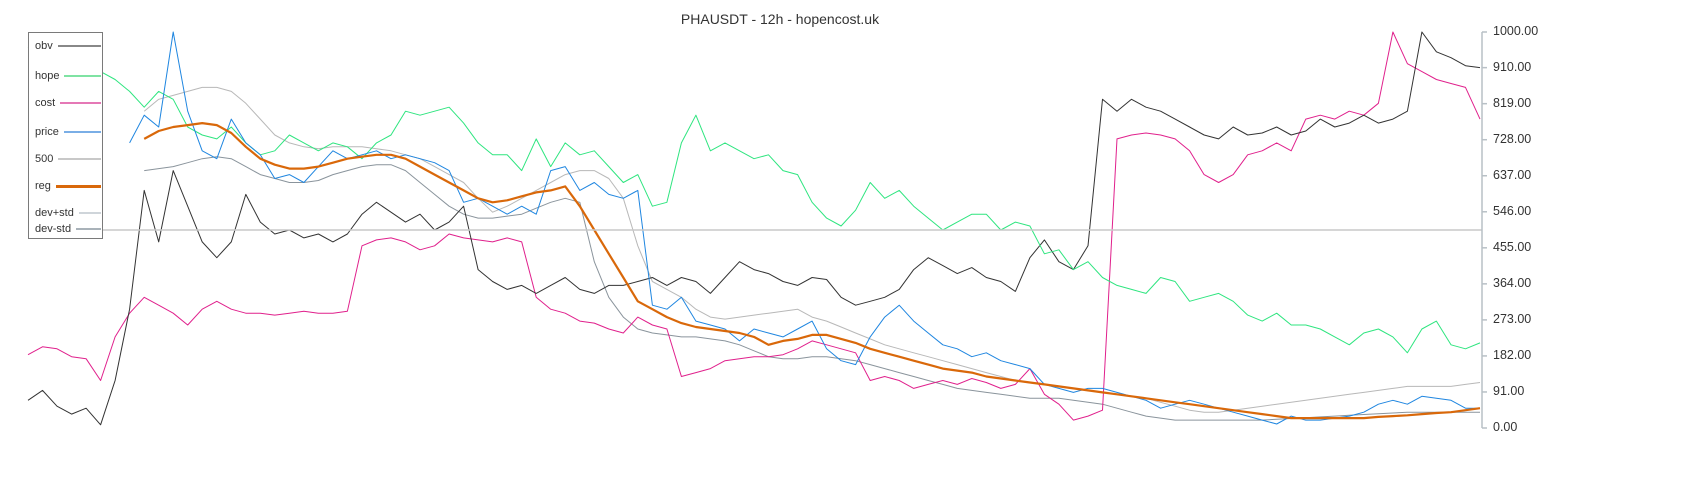 The height and width of the screenshot is (500, 1700). What do you see at coordinates (82, 132) in the screenshot?
I see `legend-swatch-price` at bounding box center [82, 132].